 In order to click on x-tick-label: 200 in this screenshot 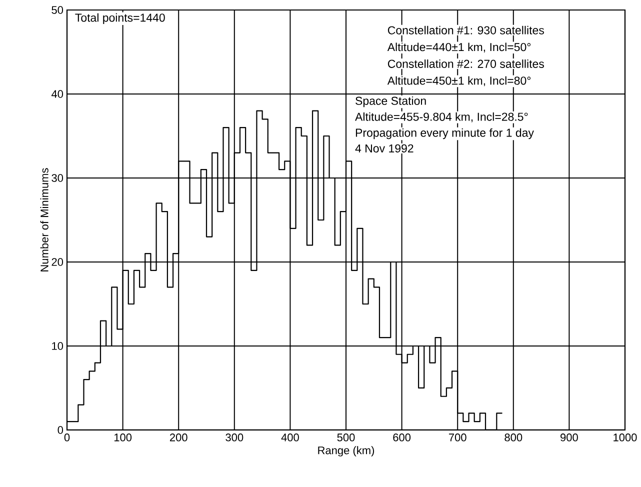, I will do `click(179, 438)`.